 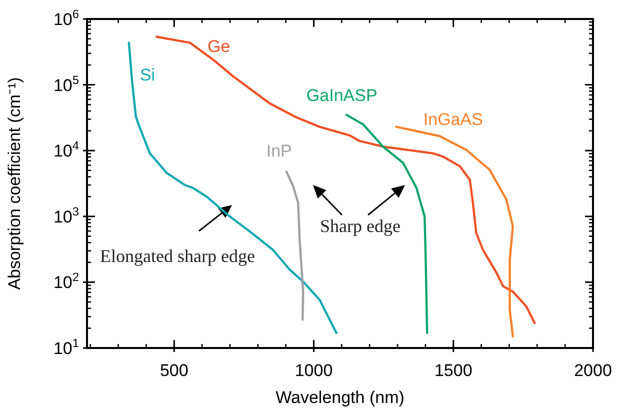 What do you see at coordinates (174, 370) in the screenshot?
I see `x-tick-label: 500` at bounding box center [174, 370].